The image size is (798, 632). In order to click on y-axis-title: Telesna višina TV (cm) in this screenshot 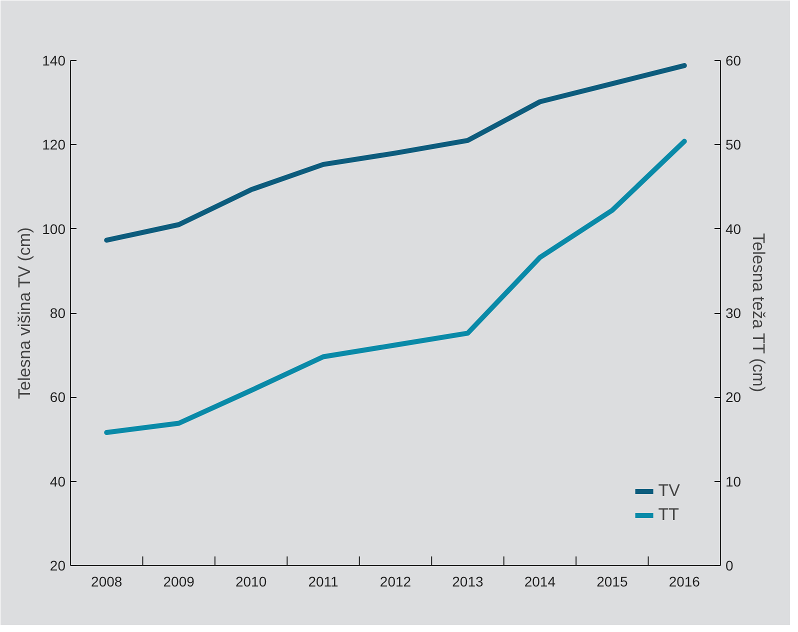, I will do `click(24, 313)`.